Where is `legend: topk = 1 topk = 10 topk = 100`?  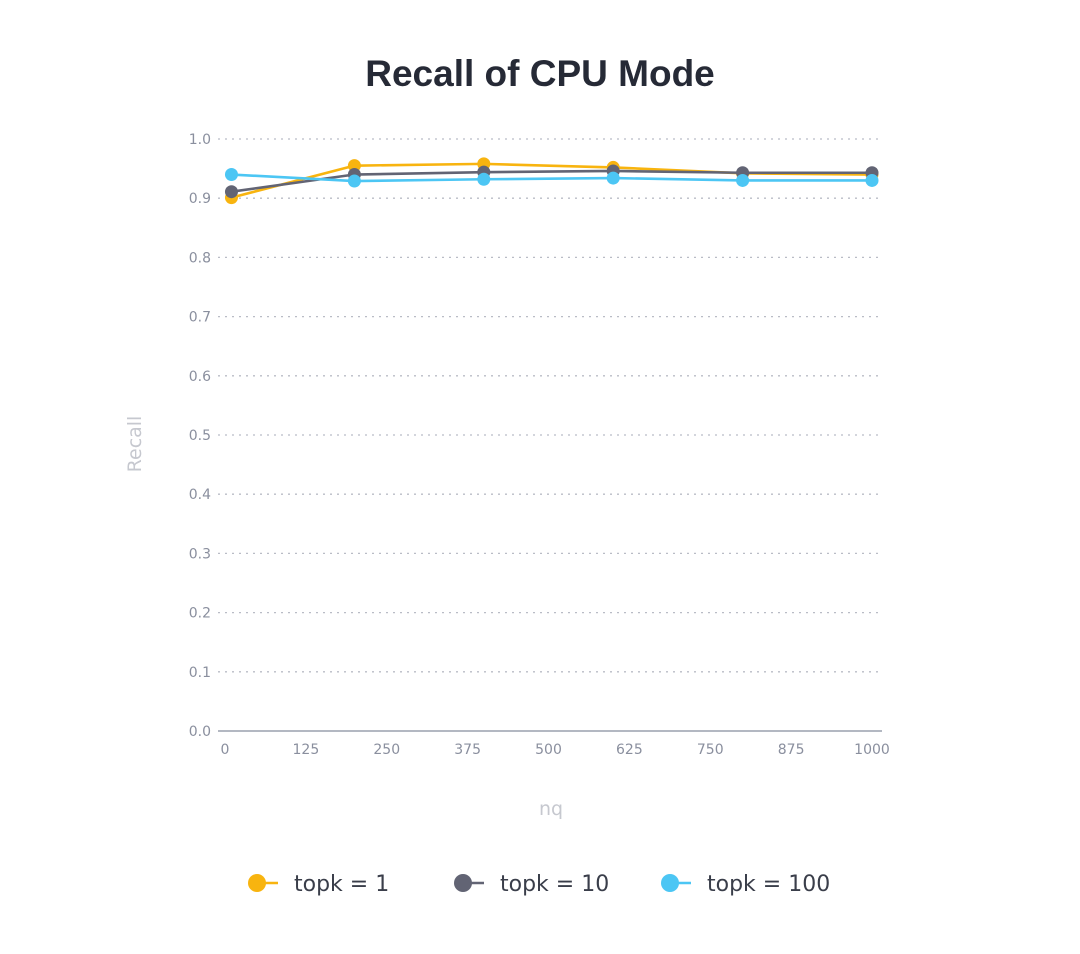
legend: topk = 1 topk = 10 topk = 100 is located at coordinates (539, 884).